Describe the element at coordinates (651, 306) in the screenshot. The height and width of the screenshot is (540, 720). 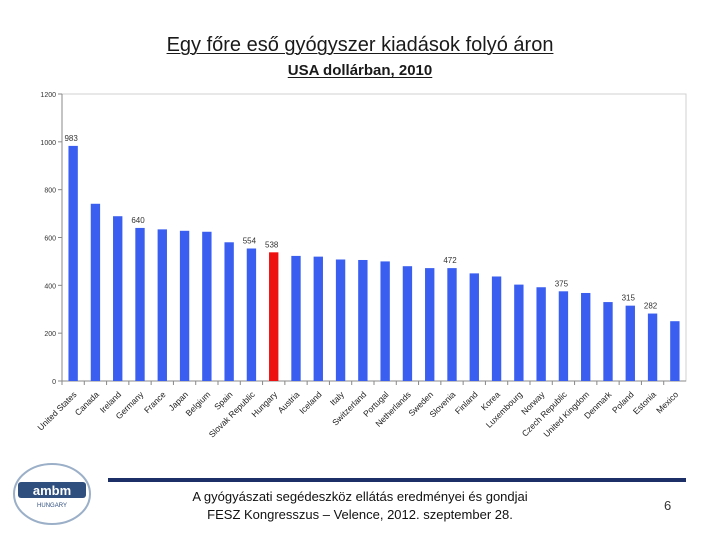
I see `data-label: 282` at that location.